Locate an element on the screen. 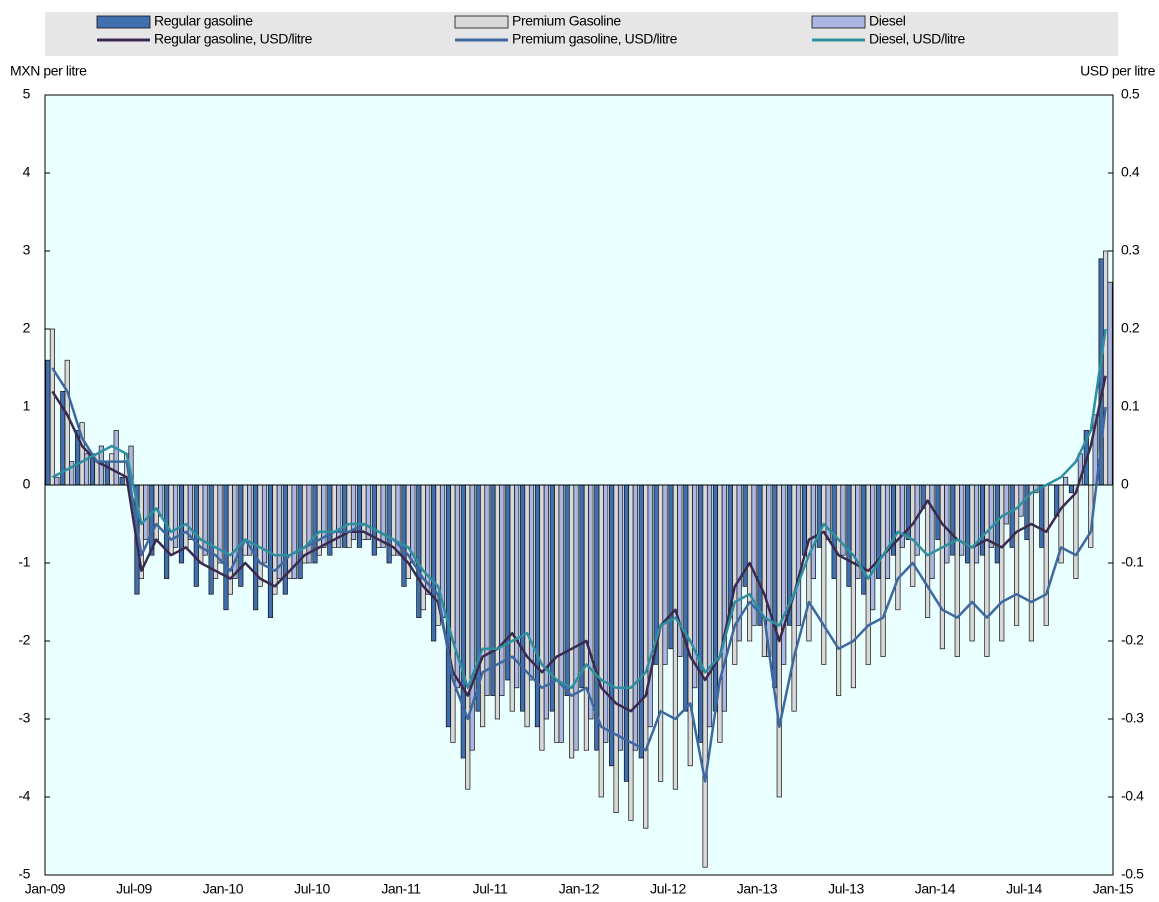  y2-tick-label: -0.3 is located at coordinates (1132, 718).